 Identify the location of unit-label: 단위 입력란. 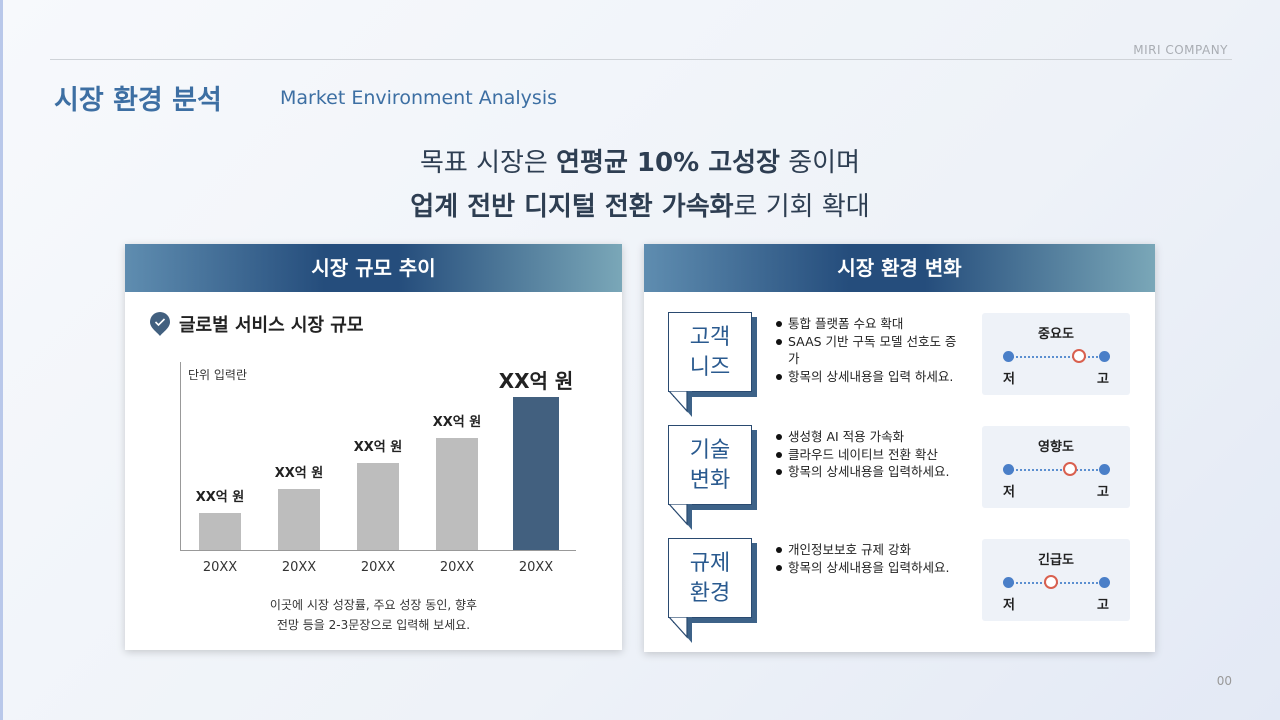
(218, 375).